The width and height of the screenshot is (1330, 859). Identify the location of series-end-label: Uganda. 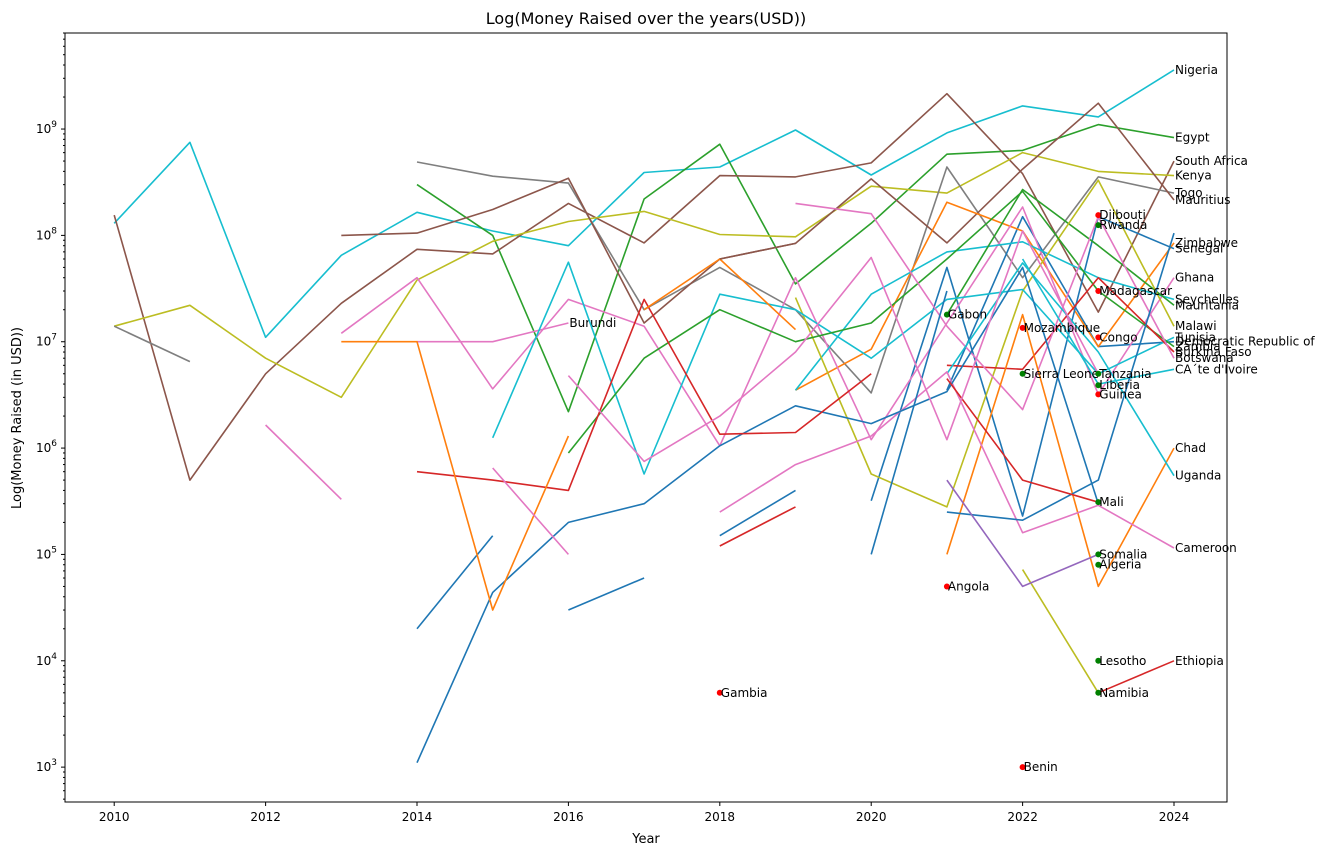
(1198, 476).